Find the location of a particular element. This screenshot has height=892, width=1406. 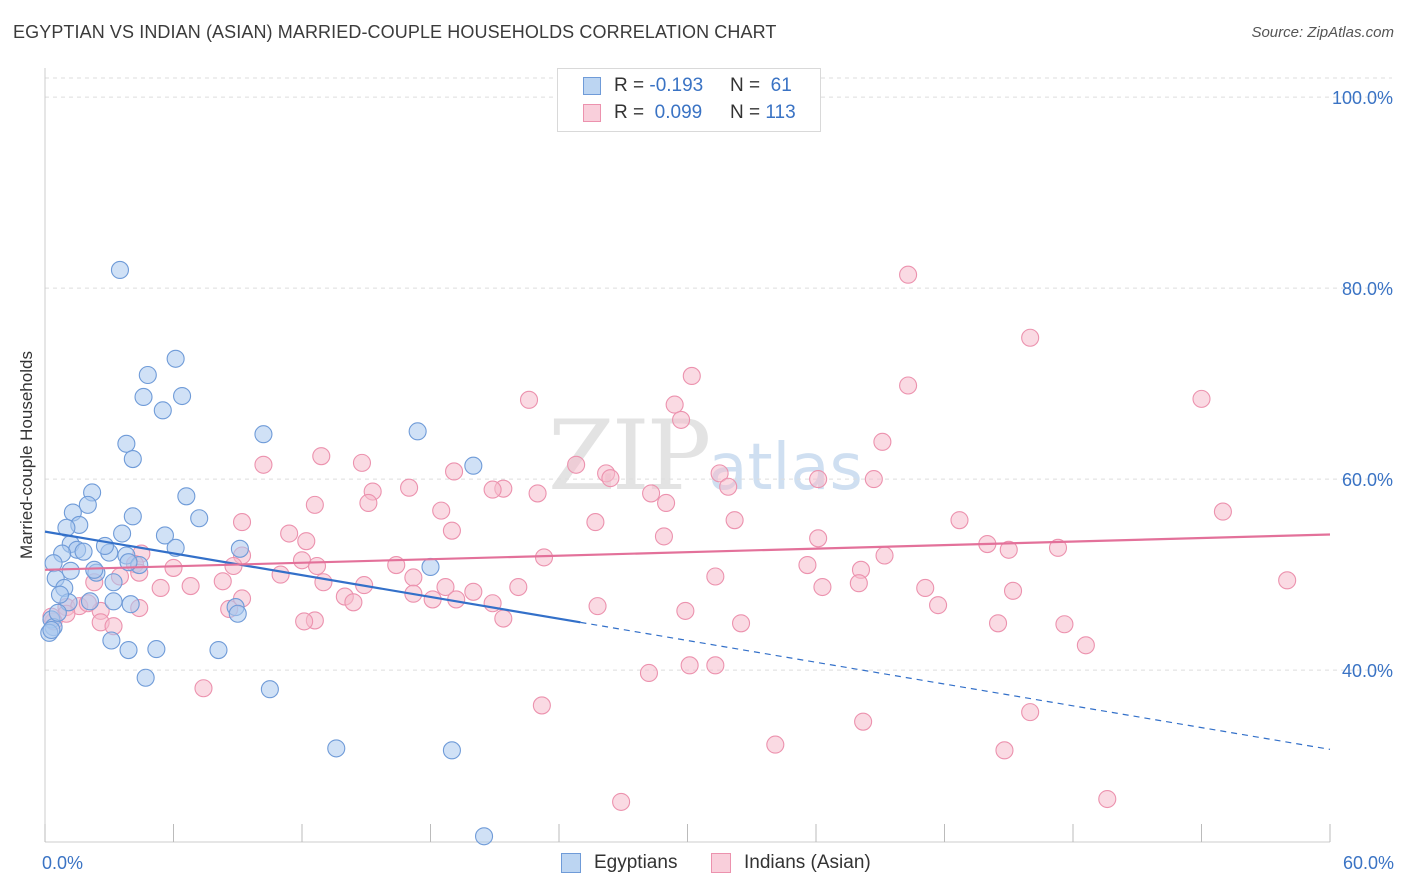

square-swatch-pink-icon is located at coordinates (721, 863).